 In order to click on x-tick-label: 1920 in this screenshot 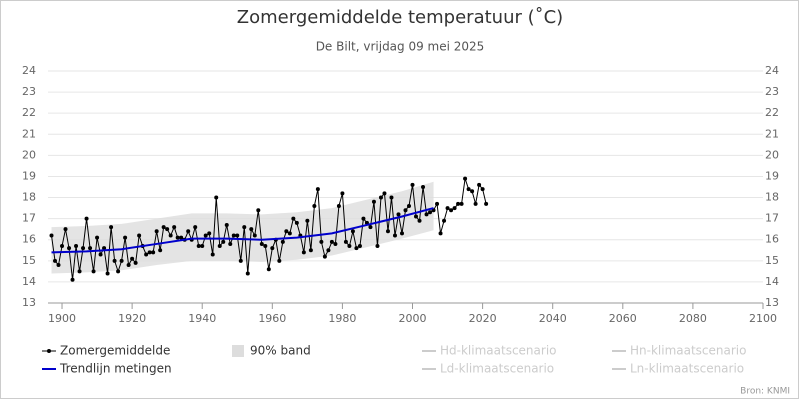, I will do `click(132, 318)`.